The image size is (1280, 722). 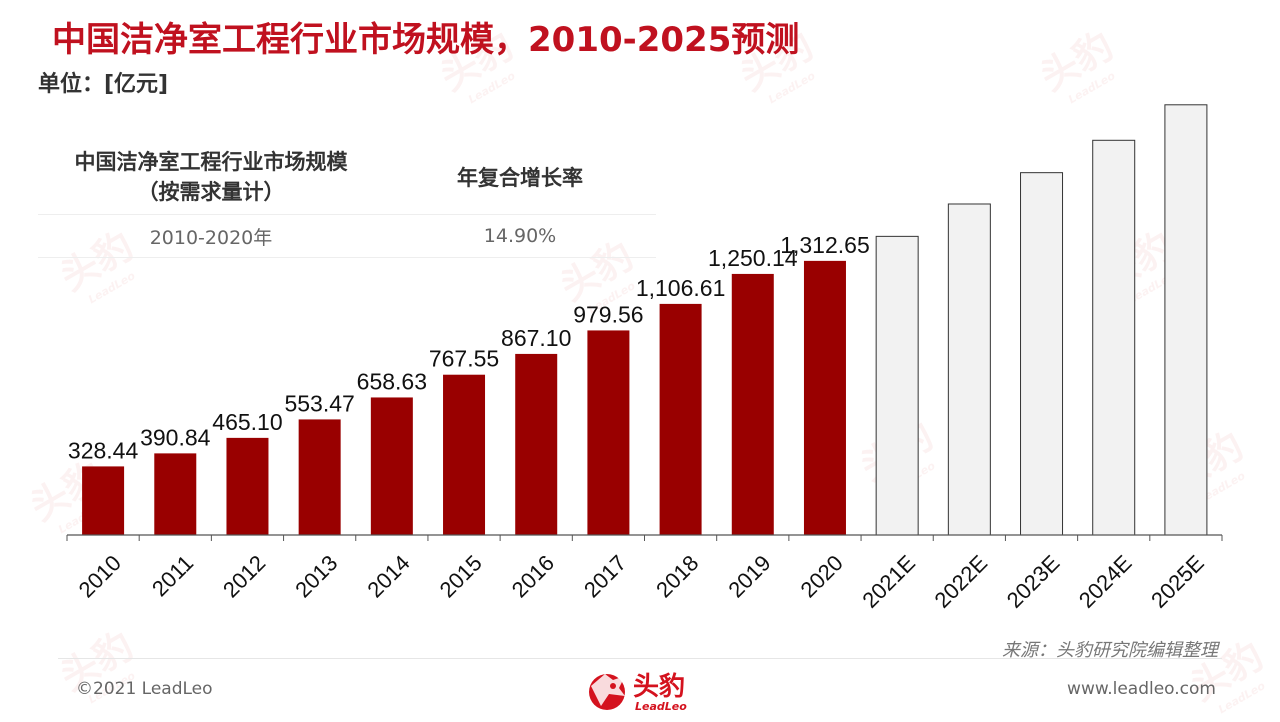 I want to click on x-tick-label-2017: 2017, so click(x=605, y=576).